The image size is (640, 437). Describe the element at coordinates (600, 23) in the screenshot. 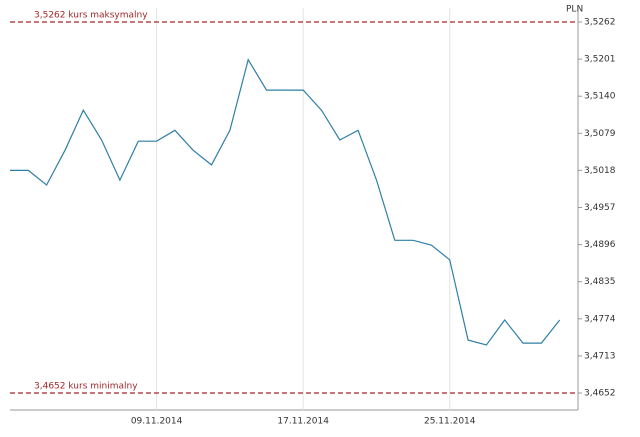

I see `y-tick-label: 3,5262` at that location.